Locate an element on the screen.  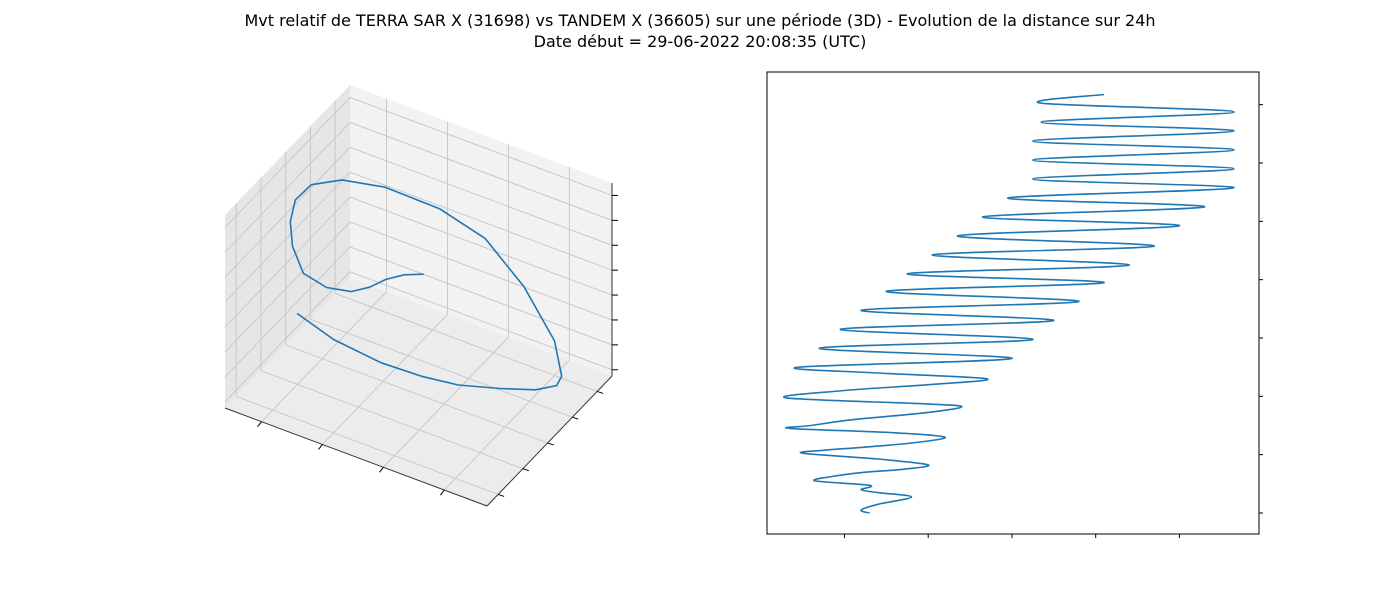
figure-subtitle: Date début = 29-06-2022 20:08:35 (UTC) is located at coordinates (700, 41).